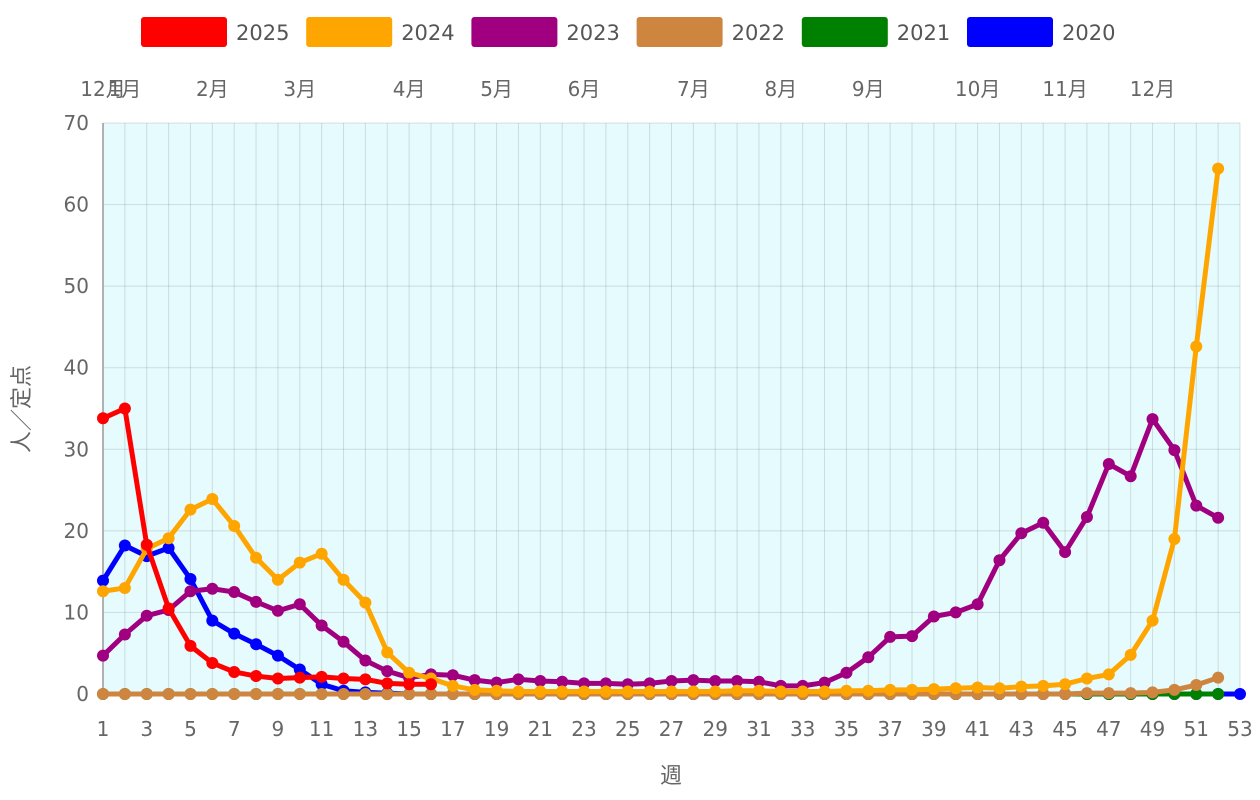 The width and height of the screenshot is (1260, 800). Describe the element at coordinates (1064, 89) in the screenshot. I see `month-label: 11月` at that location.